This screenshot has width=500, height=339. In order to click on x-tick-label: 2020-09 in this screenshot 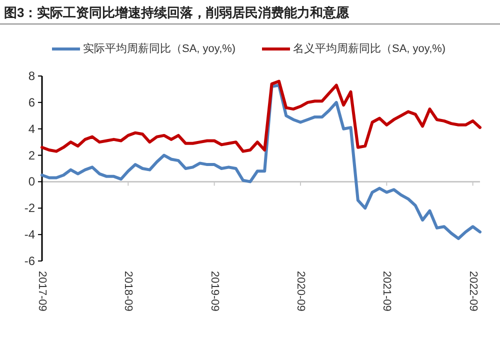, I will do `click(300, 291)`.